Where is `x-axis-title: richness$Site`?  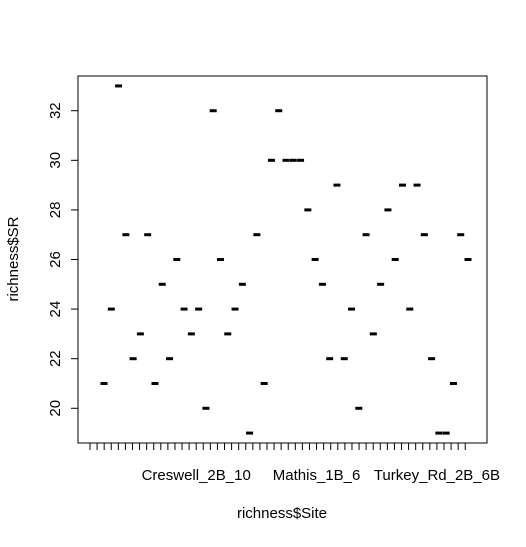 x-axis-title: richness$Site is located at coordinates (282, 513).